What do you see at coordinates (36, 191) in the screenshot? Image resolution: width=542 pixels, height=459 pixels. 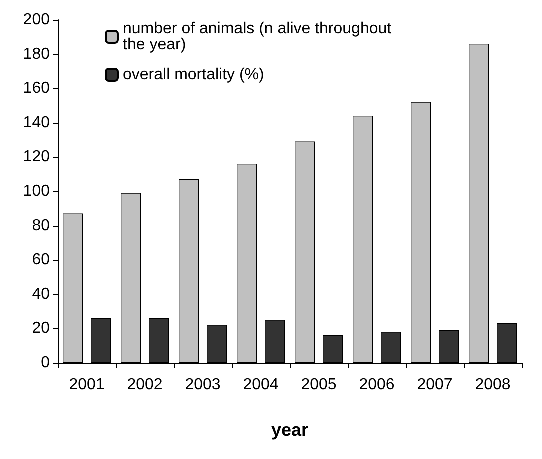 I see `y-tick-label: 100` at bounding box center [36, 191].